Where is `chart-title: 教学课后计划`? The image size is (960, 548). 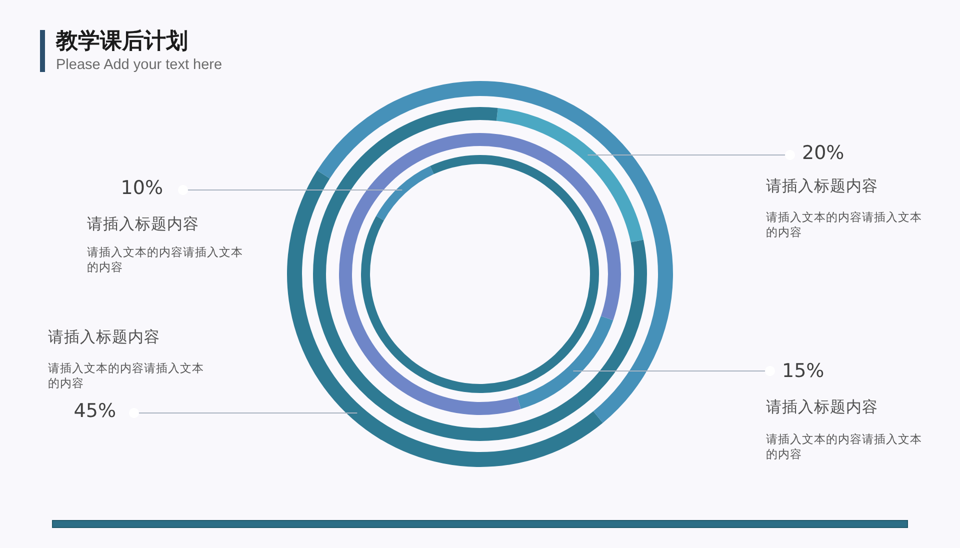
chart-title: 教学课后计划 is located at coordinates (122, 41).